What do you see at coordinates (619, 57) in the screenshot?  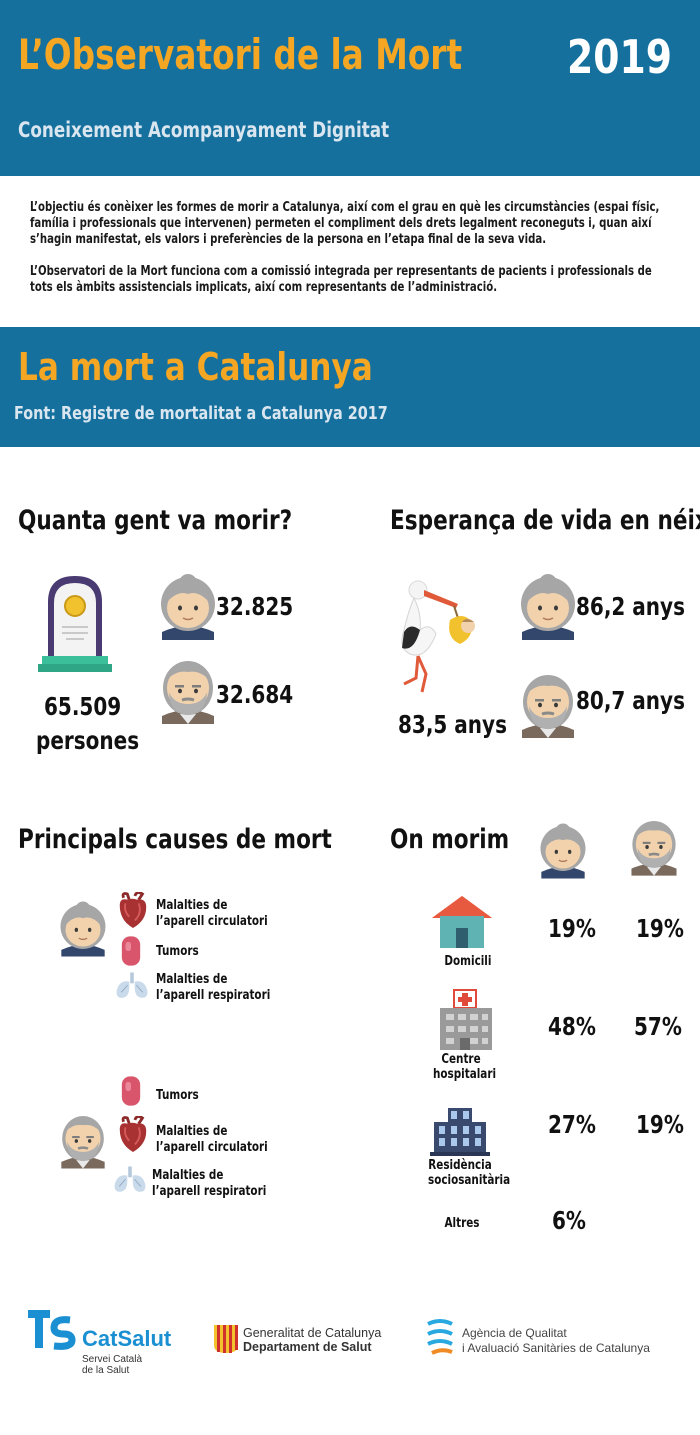 I see `year-label: 2019` at bounding box center [619, 57].